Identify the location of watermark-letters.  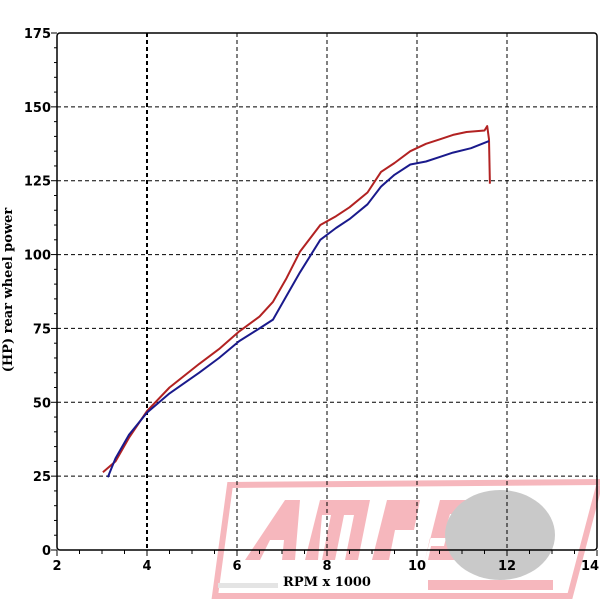
(357, 530).